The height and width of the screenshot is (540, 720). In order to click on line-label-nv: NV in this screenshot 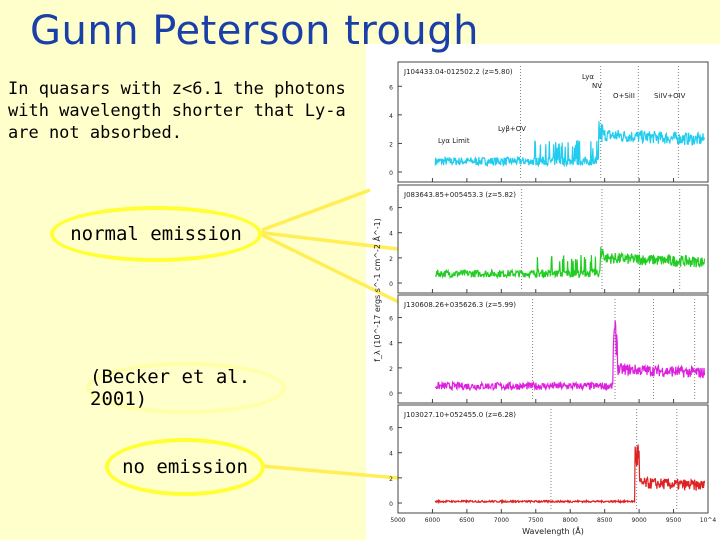, I will do `click(597, 86)`.